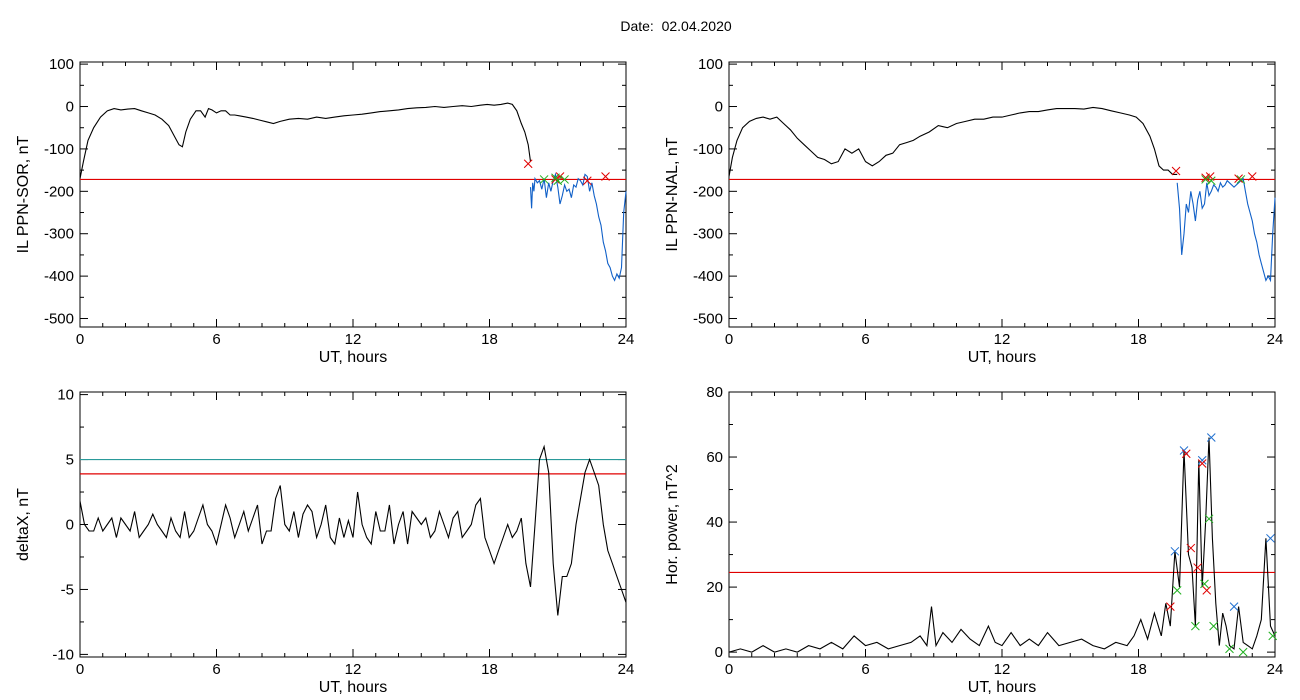  I want to click on y-tick-label: 40, so click(714, 522).